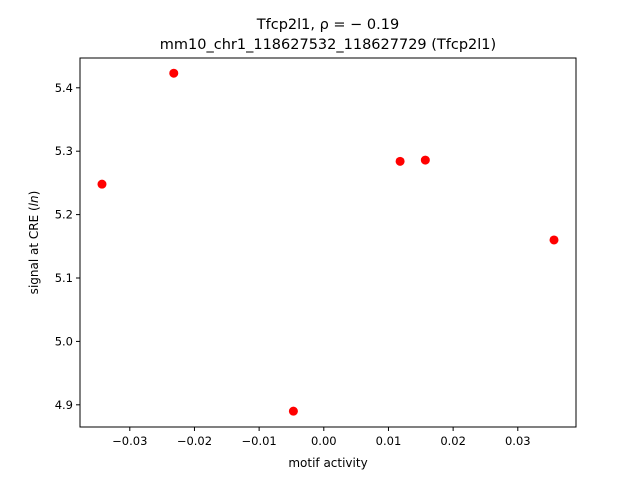 The width and height of the screenshot is (640, 480). I want to click on y-tick-label: 5.3, so click(64, 151).